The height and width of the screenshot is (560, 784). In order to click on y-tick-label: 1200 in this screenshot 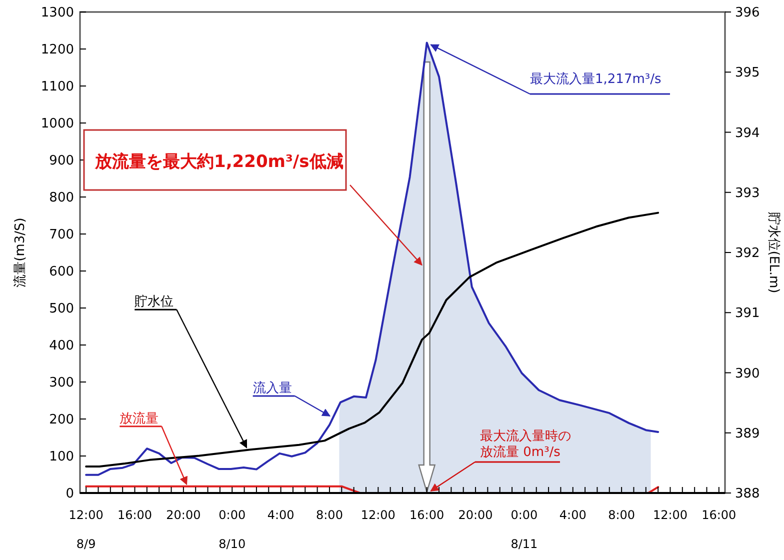, I will do `click(57, 50)`.